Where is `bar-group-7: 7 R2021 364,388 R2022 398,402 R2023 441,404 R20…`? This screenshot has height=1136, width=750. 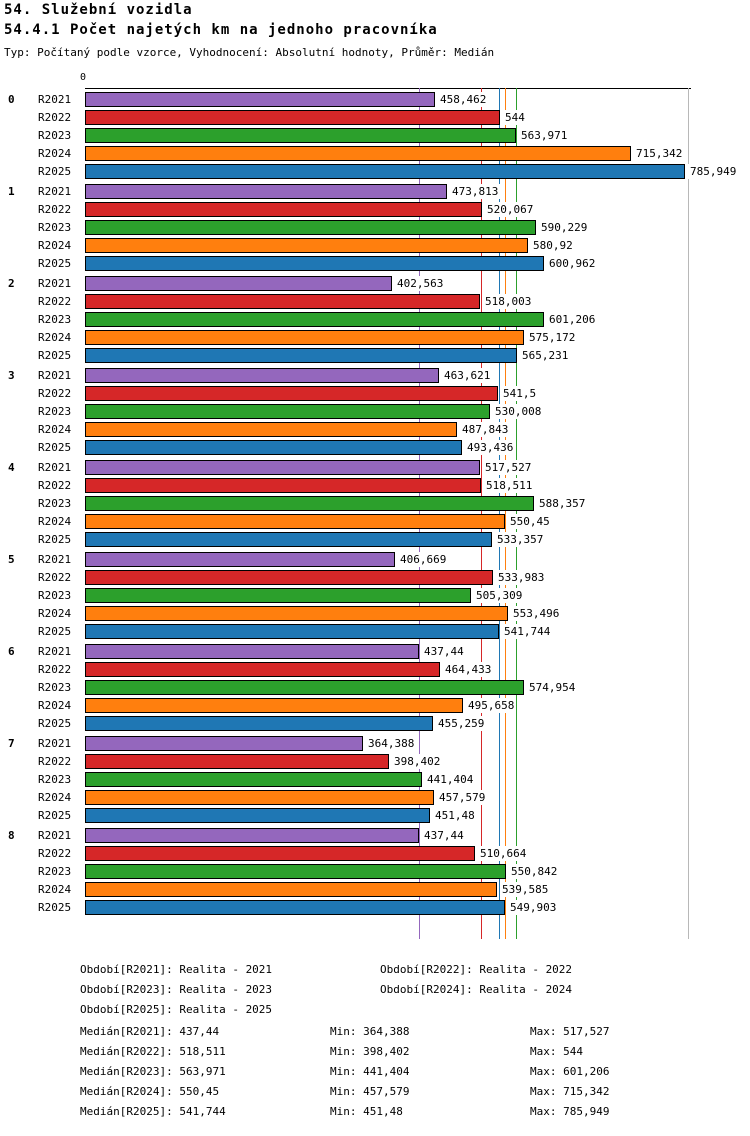 bar-group-7: 7 R2021 364,388 R2022 398,402 R2023 441,404 R20… is located at coordinates (375, 779).